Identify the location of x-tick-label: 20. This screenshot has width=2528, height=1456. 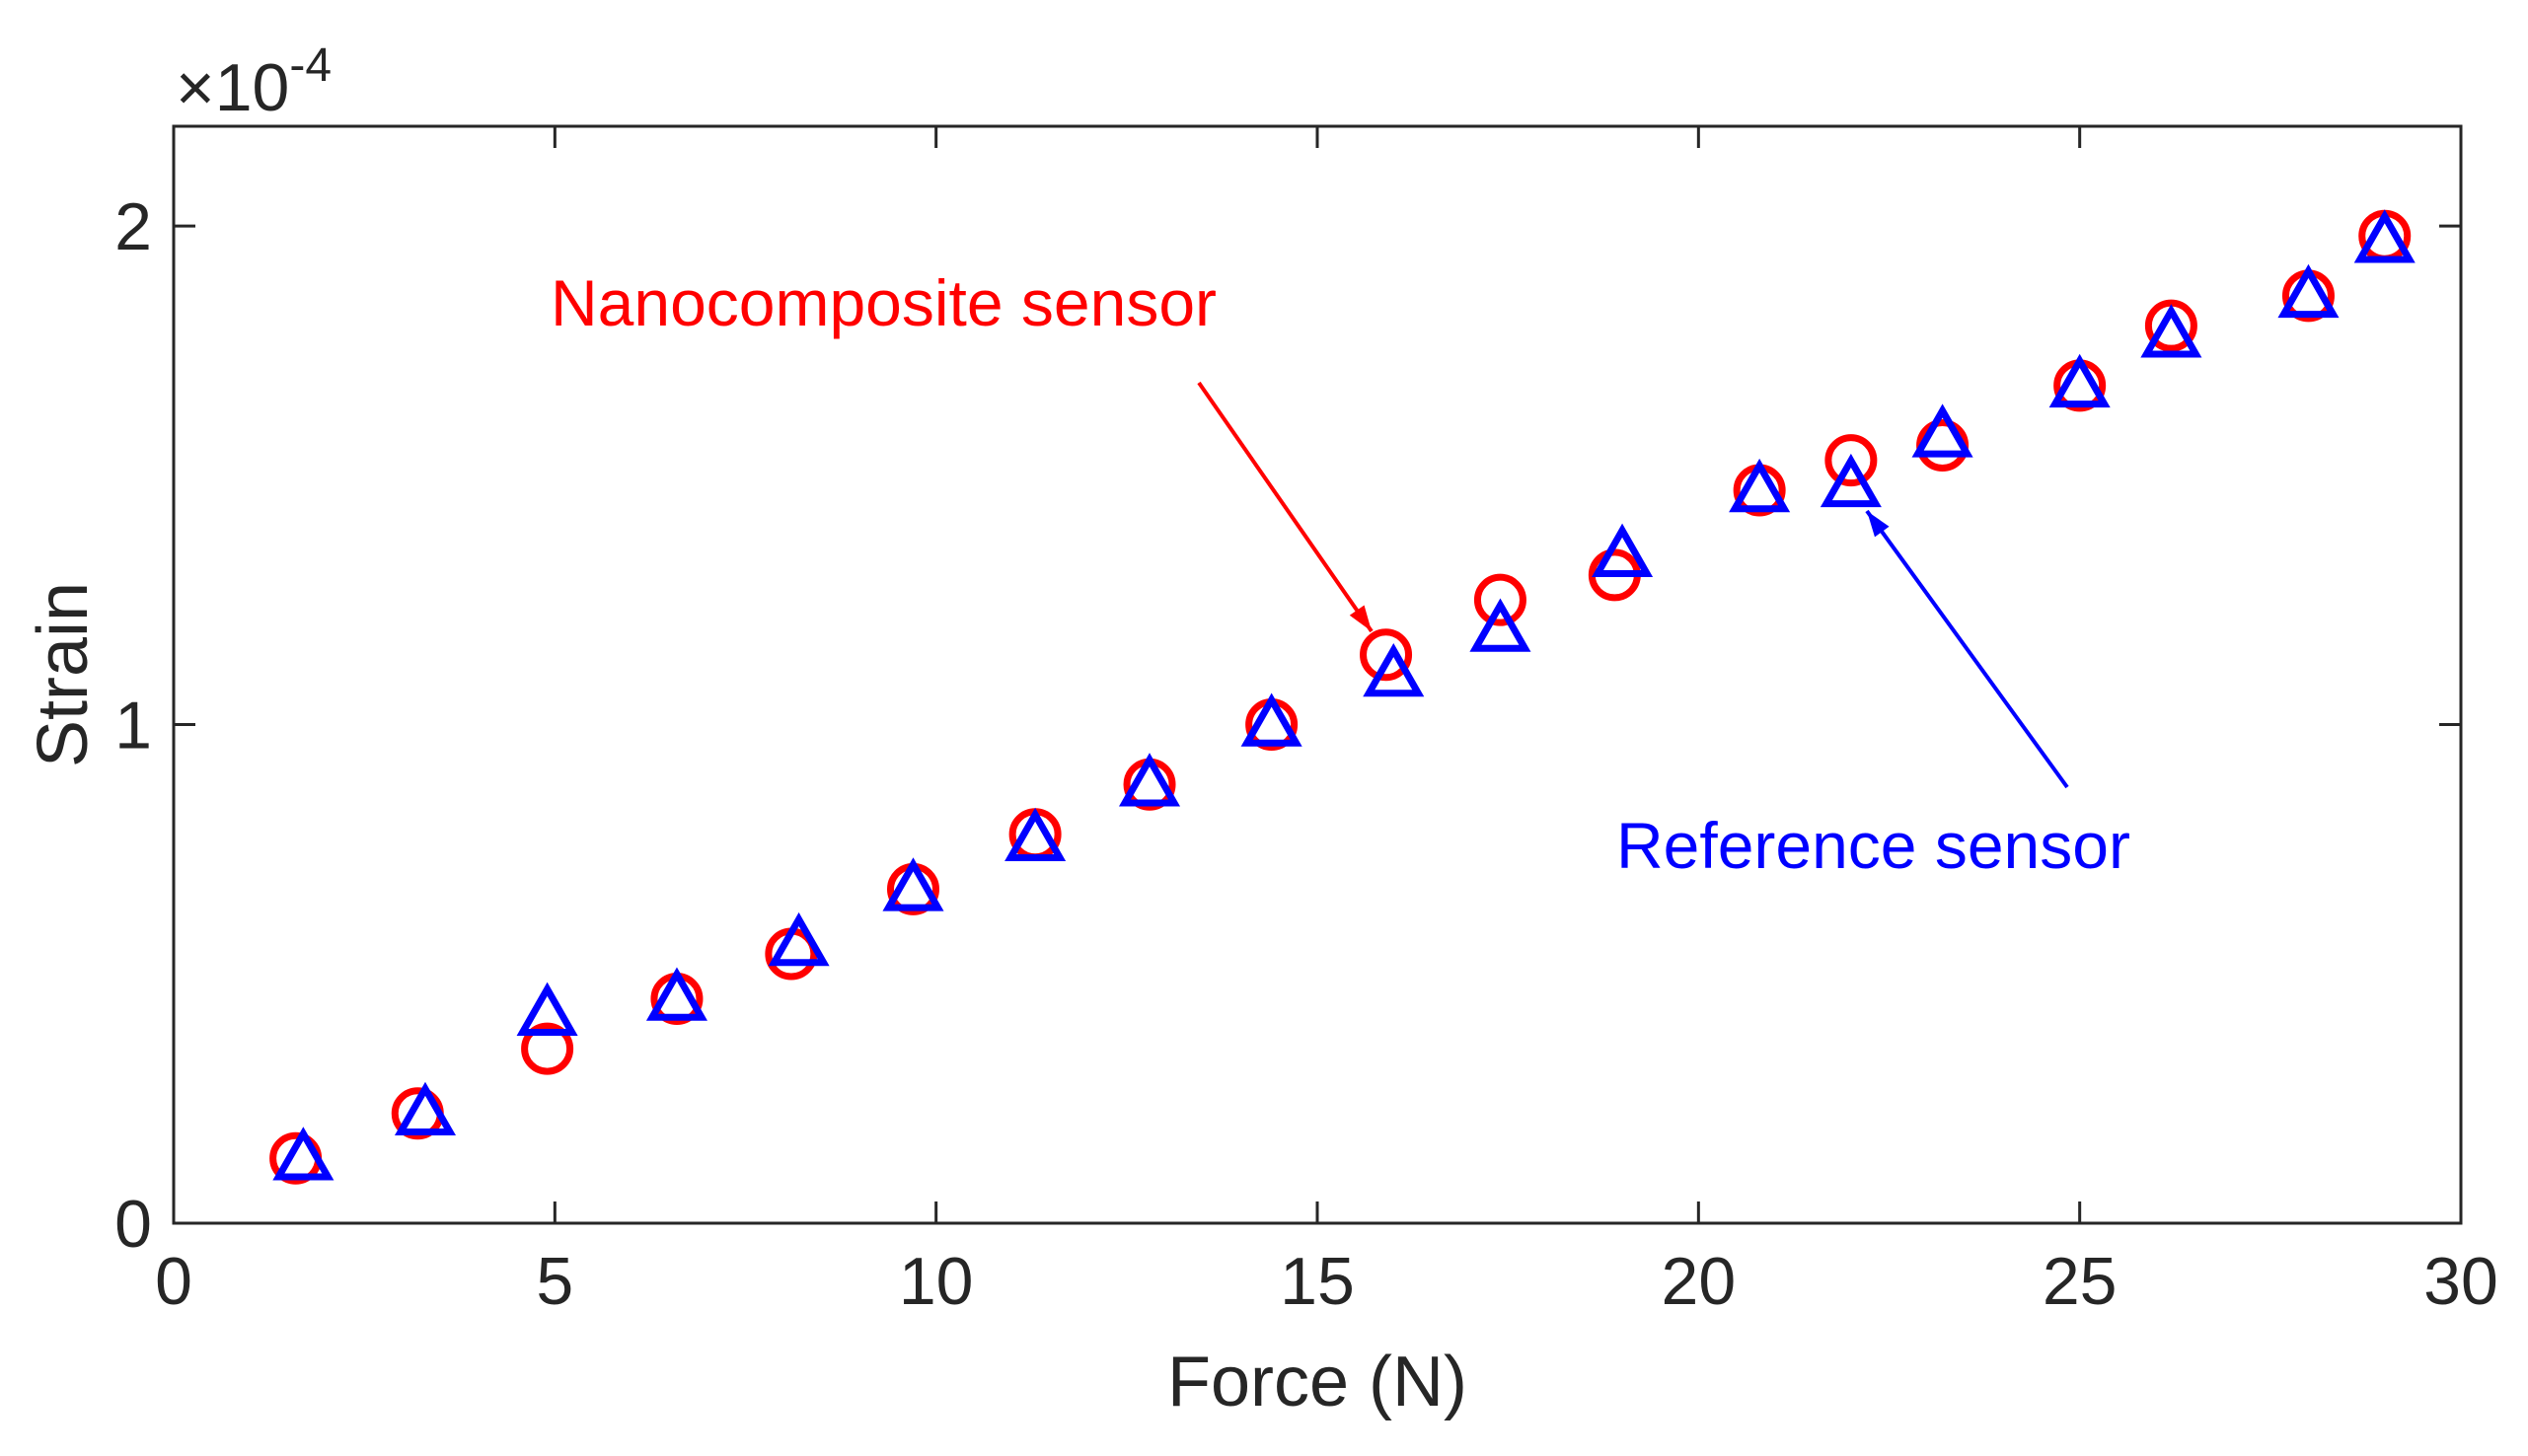
(1699, 1281).